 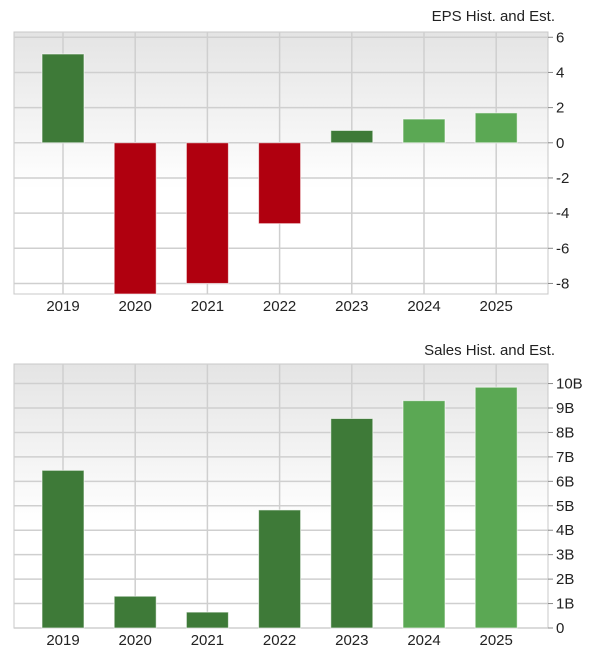 I want to click on eps-bar-2023, so click(x=352, y=136).